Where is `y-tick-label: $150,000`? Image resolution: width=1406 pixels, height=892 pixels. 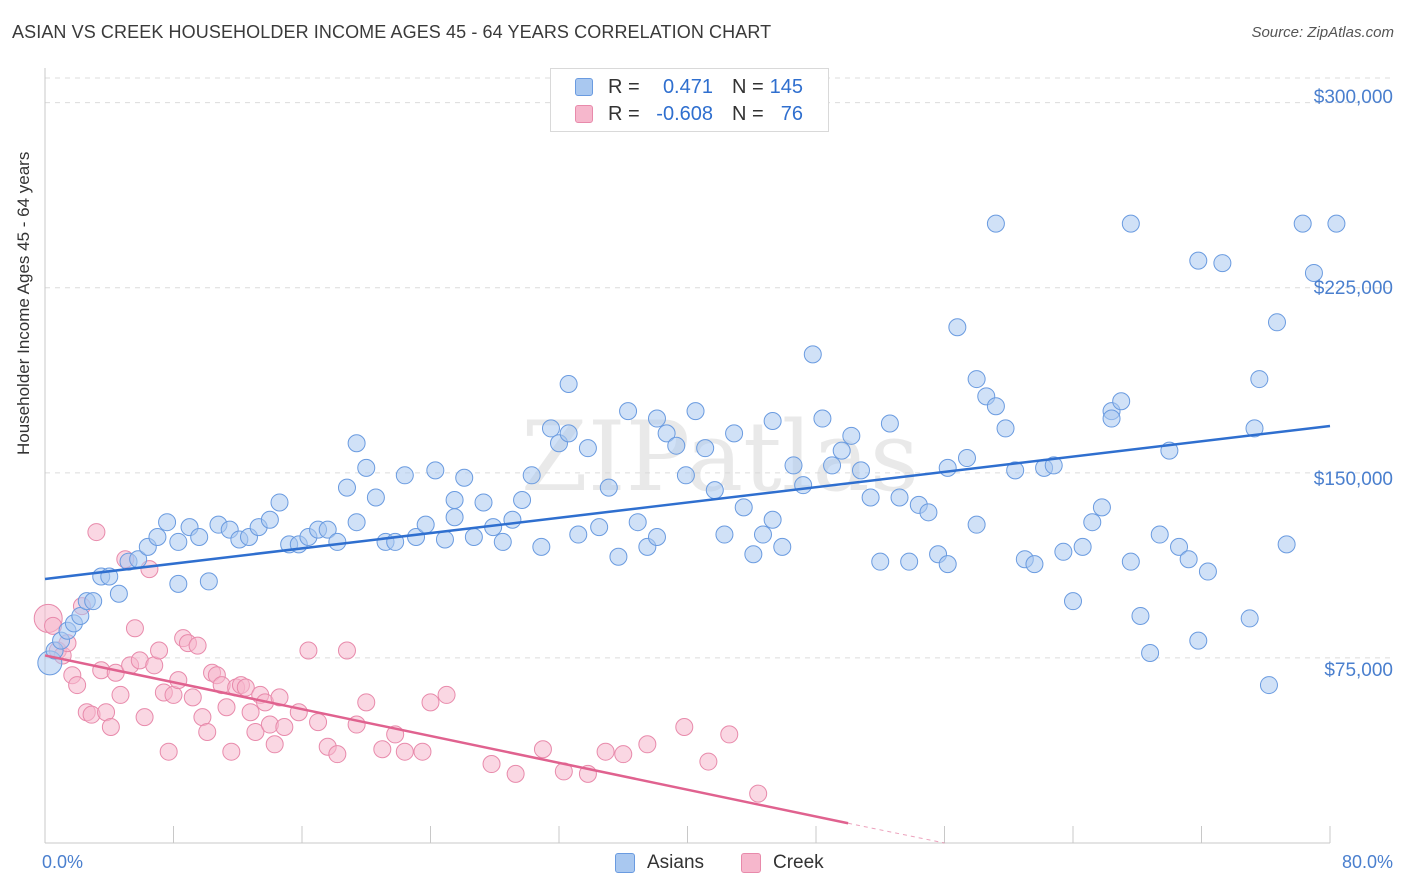
y-tick-label: $150,000 is located at coordinates (1353, 479).